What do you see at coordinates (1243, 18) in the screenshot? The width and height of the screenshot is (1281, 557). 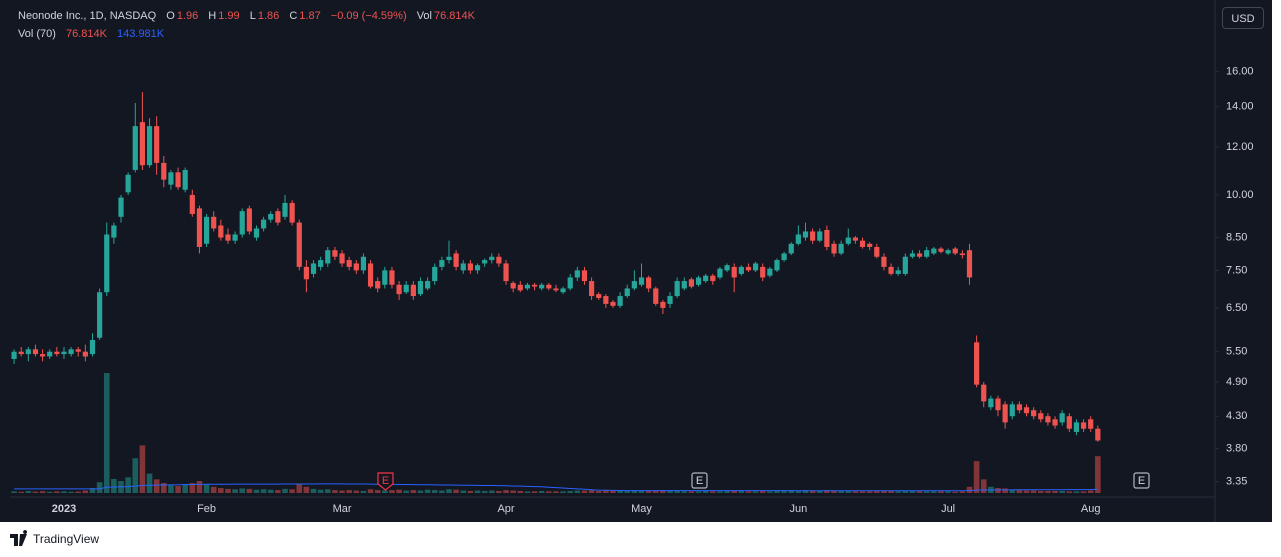 I see `currency-button: USD` at bounding box center [1243, 18].